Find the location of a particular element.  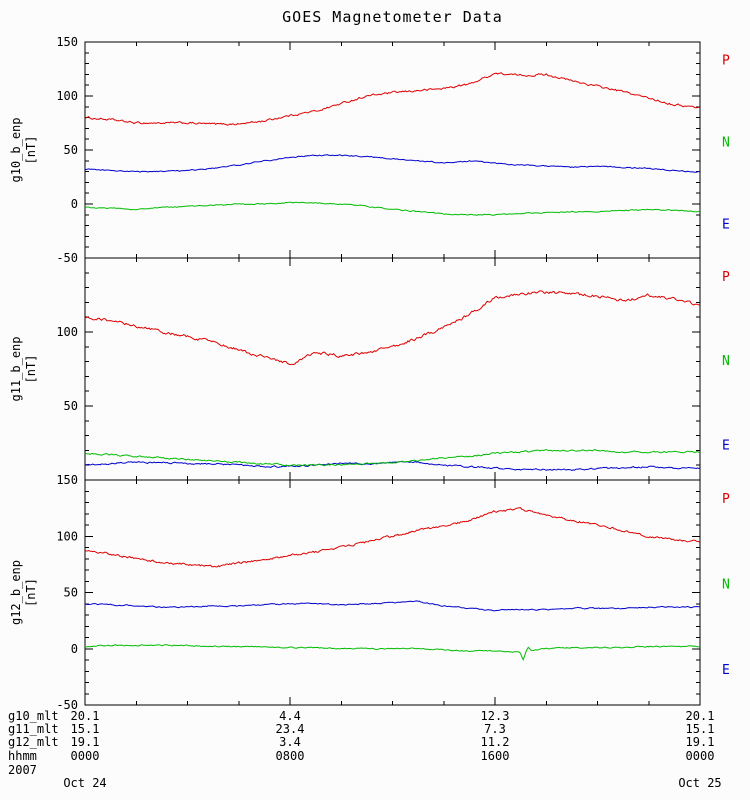

axis-tick-value: 23.4 is located at coordinates (290, 729).